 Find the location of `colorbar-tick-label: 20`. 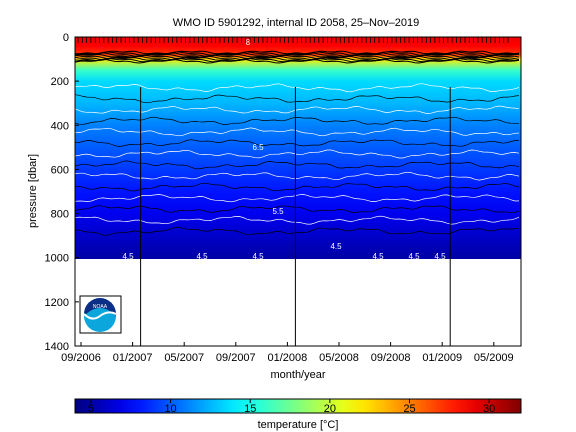

colorbar-tick-label: 20 is located at coordinates (330, 409).